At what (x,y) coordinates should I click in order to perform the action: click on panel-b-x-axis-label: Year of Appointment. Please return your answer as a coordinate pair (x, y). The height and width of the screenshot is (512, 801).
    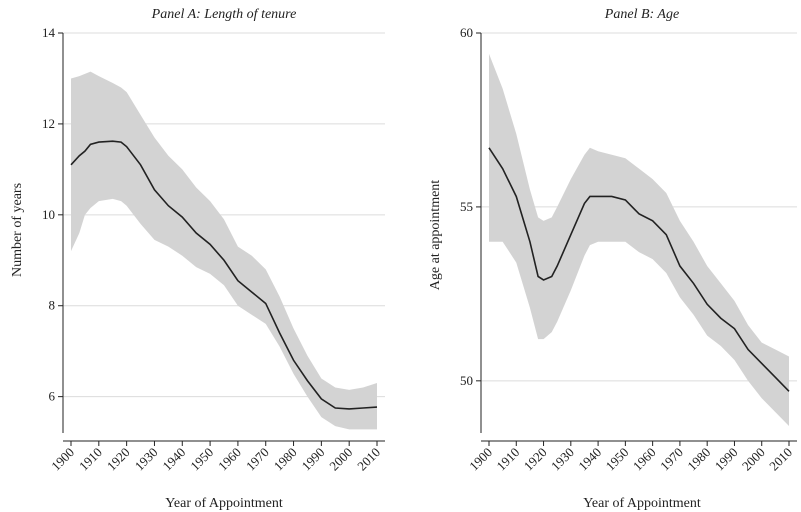
    Looking at the image, I should click on (642, 503).